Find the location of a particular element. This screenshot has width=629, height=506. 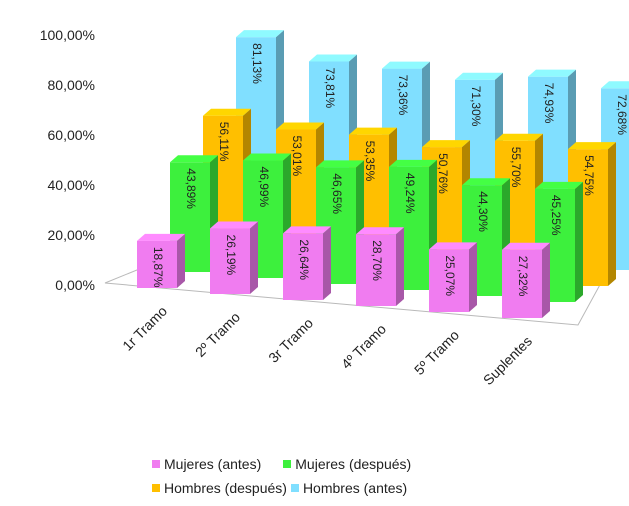

data-label: 46,65% is located at coordinates (337, 193).